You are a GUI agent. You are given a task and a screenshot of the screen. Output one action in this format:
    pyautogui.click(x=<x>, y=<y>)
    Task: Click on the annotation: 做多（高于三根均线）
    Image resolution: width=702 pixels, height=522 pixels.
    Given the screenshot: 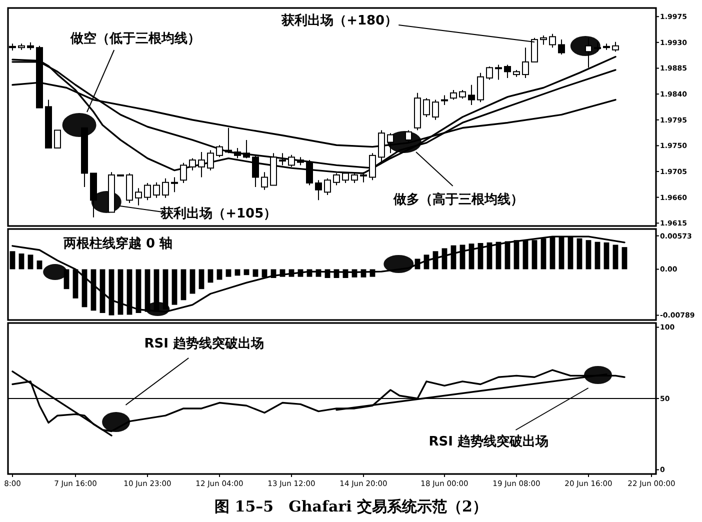 What is the action you would take?
    pyautogui.click(x=458, y=200)
    